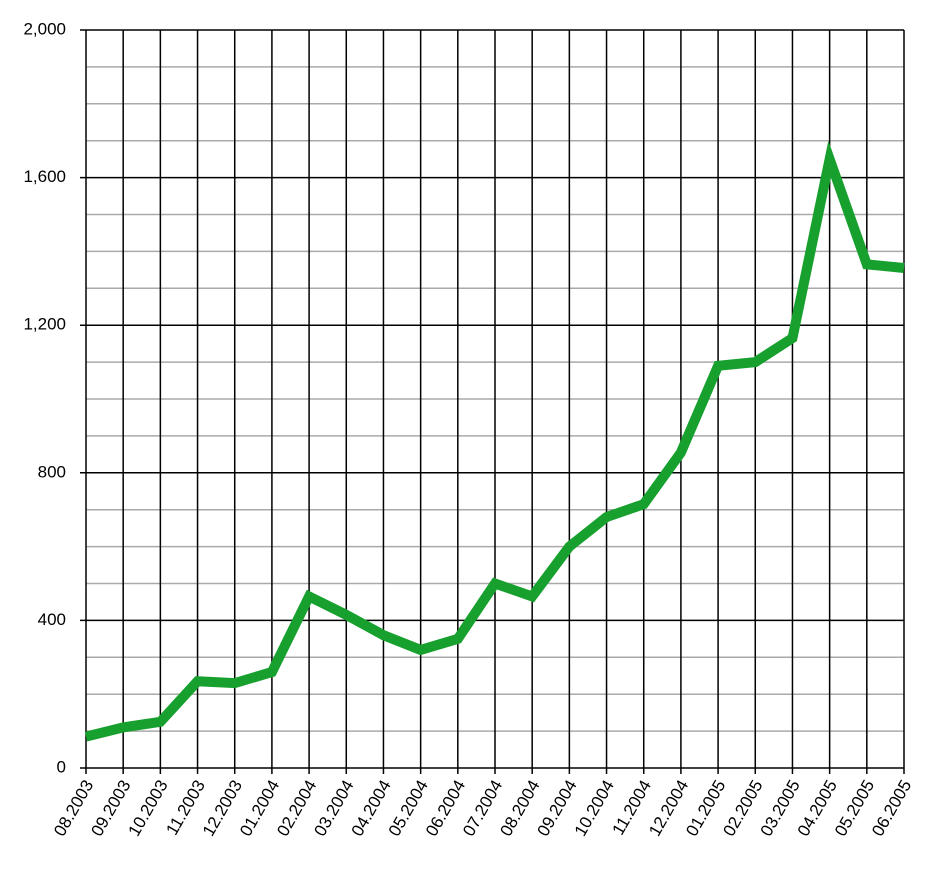 The width and height of the screenshot is (942, 874). I want to click on y-tick-label: 0, so click(61, 766).